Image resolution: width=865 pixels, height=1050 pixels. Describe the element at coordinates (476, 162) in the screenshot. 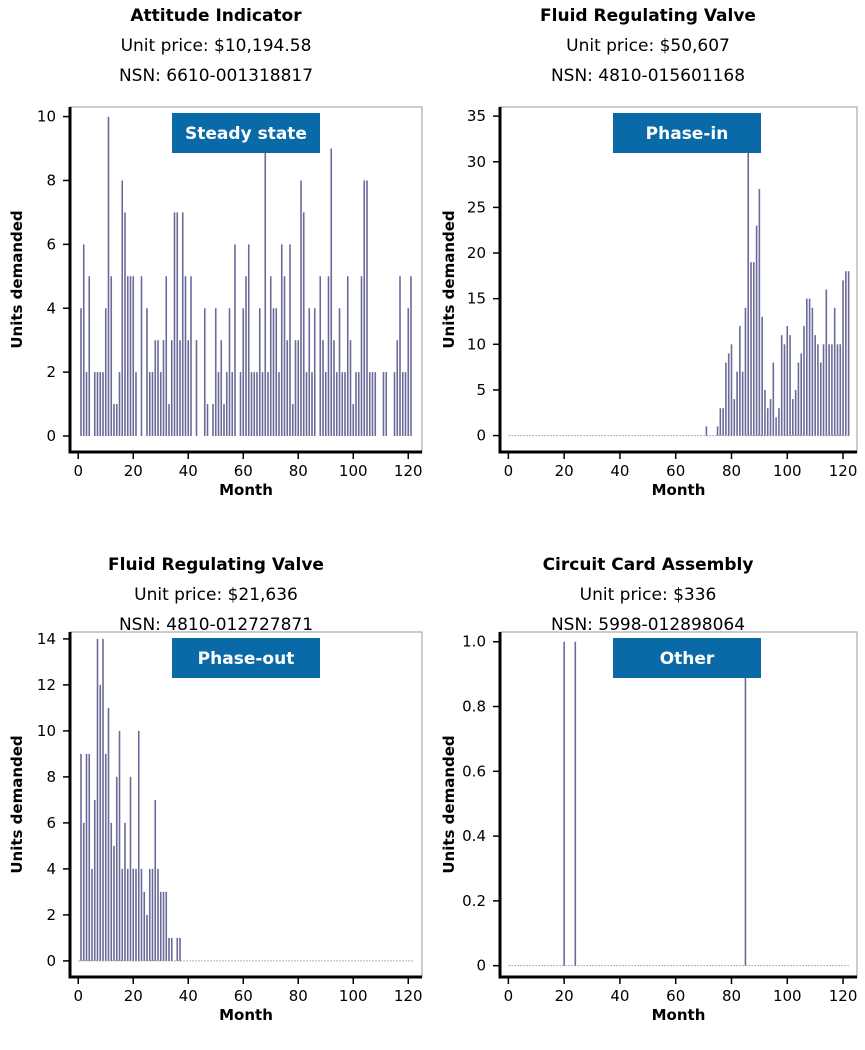

I see `y-tick-label: 30` at that location.